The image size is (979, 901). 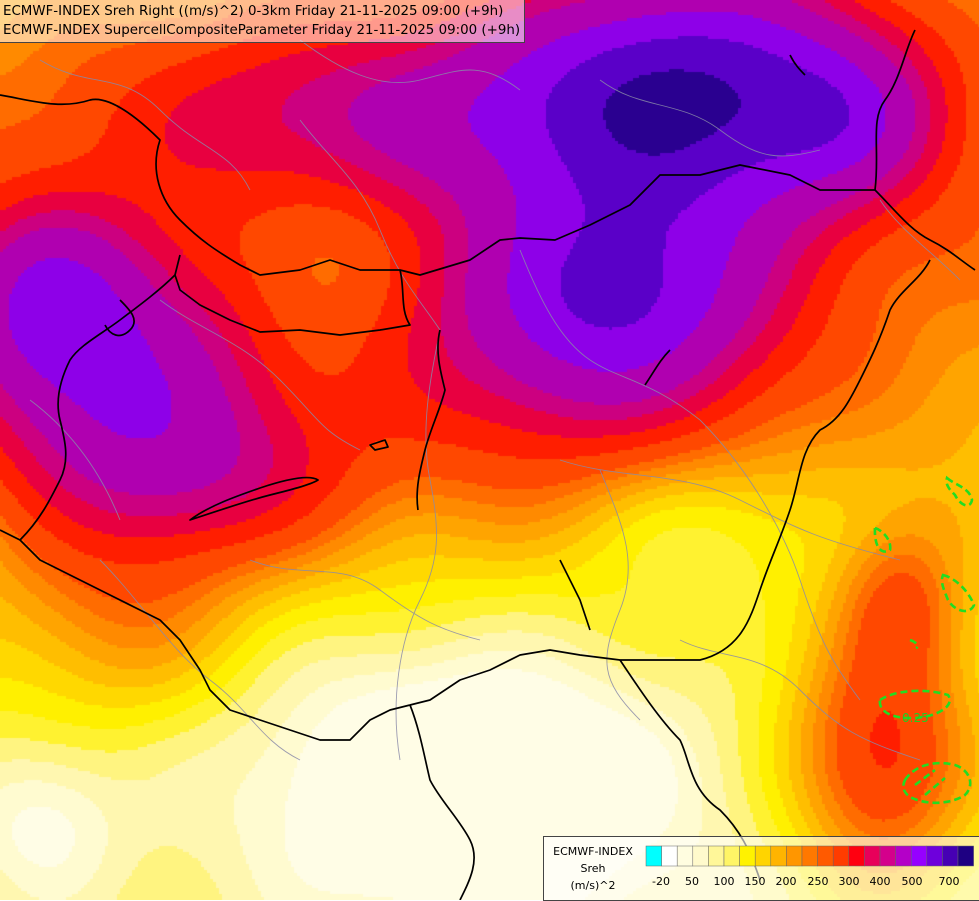 I want to click on legend-colorbar: -20 50 100 150 200 250 300 400 500 700, so click(x=809, y=866).